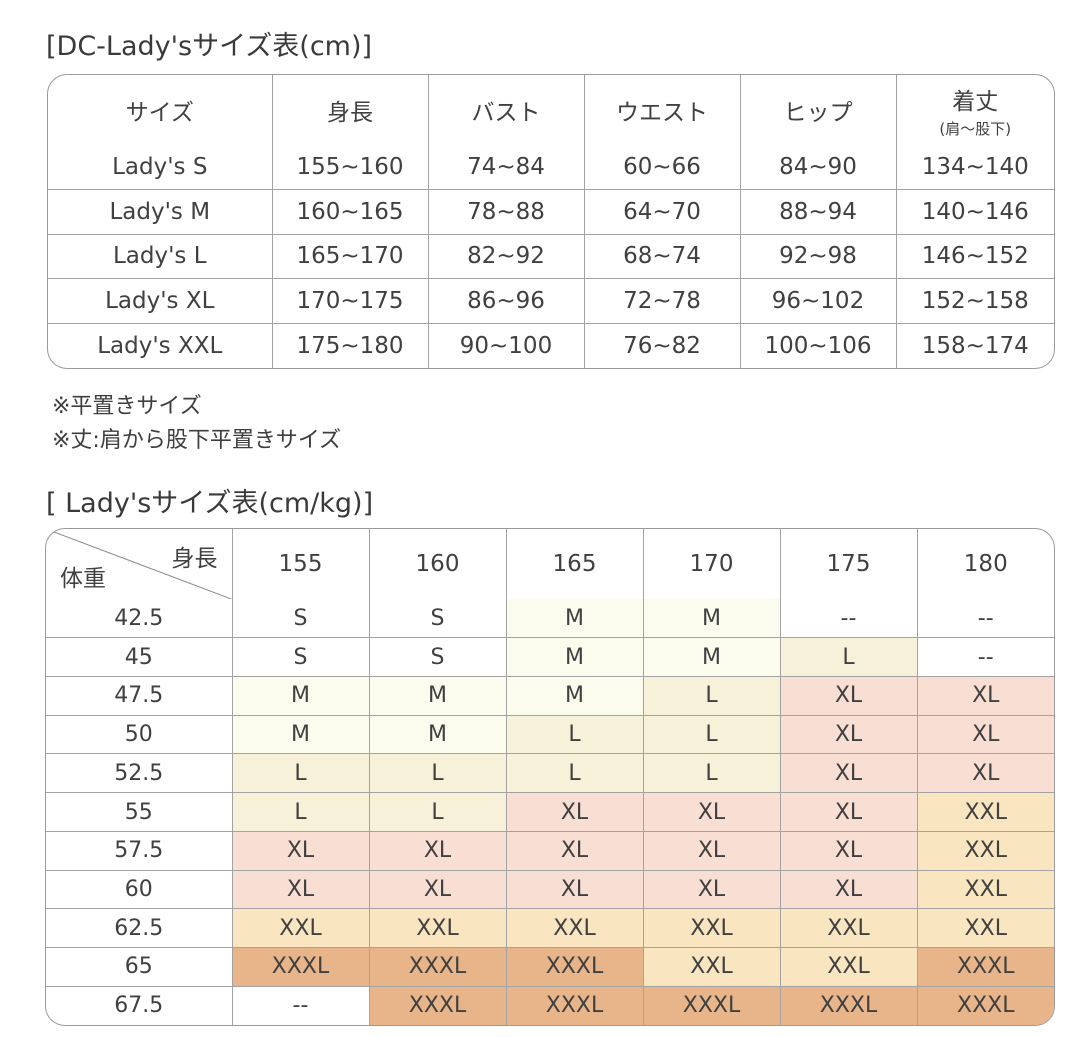 The width and height of the screenshot is (1080, 1037). What do you see at coordinates (818, 345) in the screenshot?
I see `cell-hip: 100~106` at bounding box center [818, 345].